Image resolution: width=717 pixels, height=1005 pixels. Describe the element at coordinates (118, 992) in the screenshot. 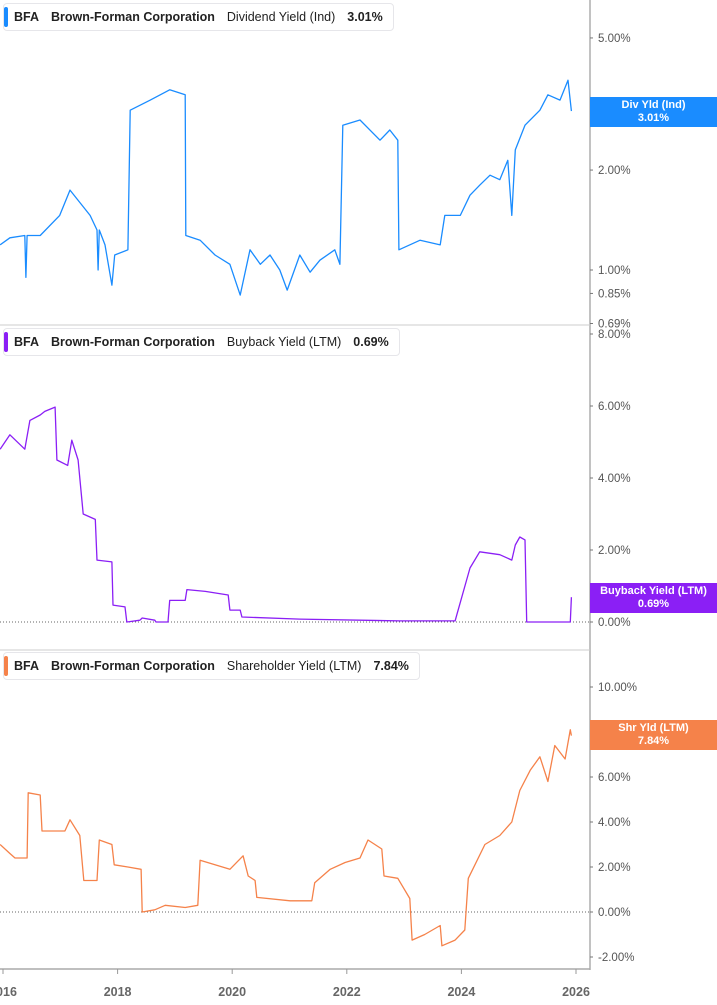

I see `x-tick-label: 2018` at that location.